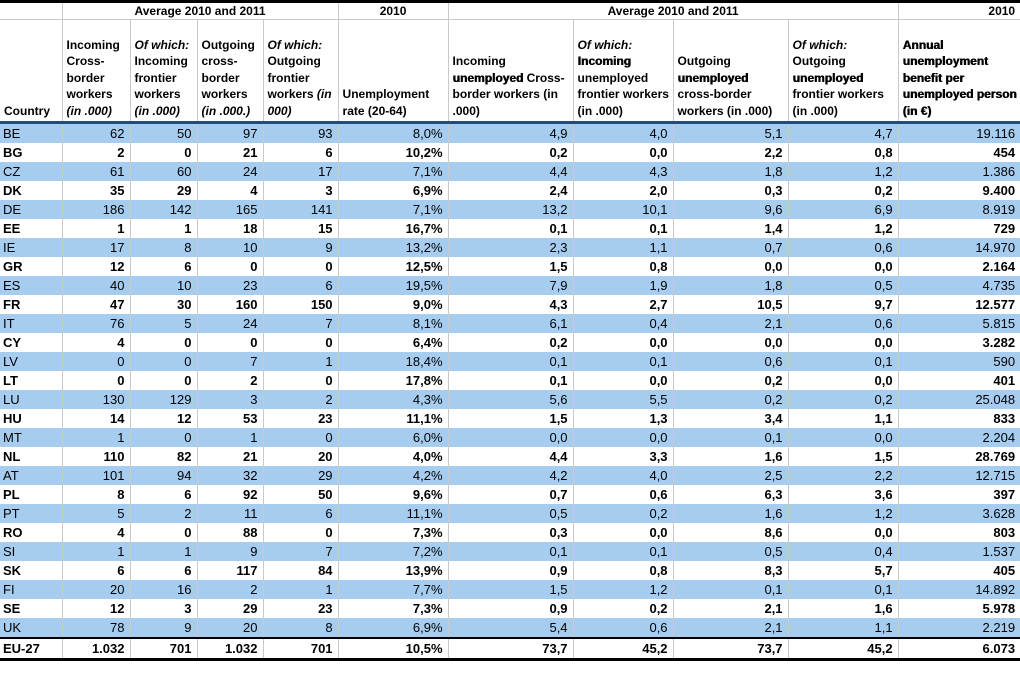 The image size is (1020, 682). Describe the element at coordinates (843, 551) in the screenshot. I see `cell-outgoing-unemployed-frontier-workers: 0,4` at that location.